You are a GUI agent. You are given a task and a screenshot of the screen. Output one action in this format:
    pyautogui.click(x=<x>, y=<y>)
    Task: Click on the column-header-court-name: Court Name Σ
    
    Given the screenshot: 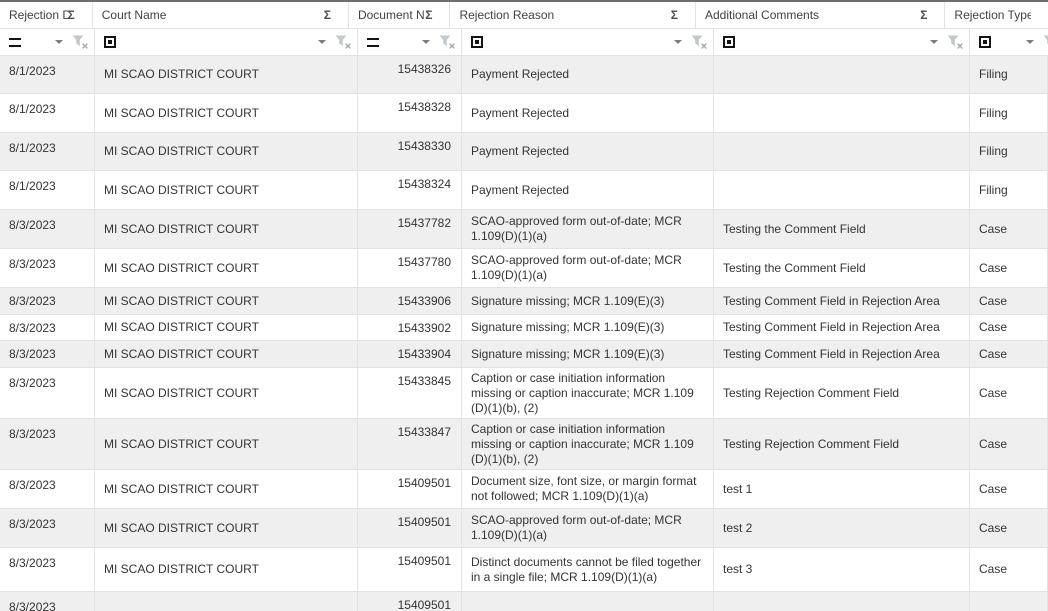 What is the action you would take?
    pyautogui.click(x=221, y=15)
    